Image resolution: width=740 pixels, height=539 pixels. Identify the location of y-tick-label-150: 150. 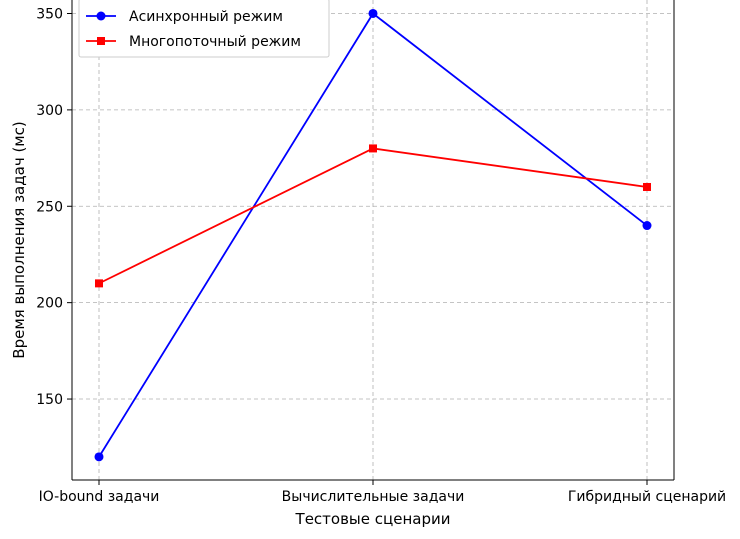
(49, 400).